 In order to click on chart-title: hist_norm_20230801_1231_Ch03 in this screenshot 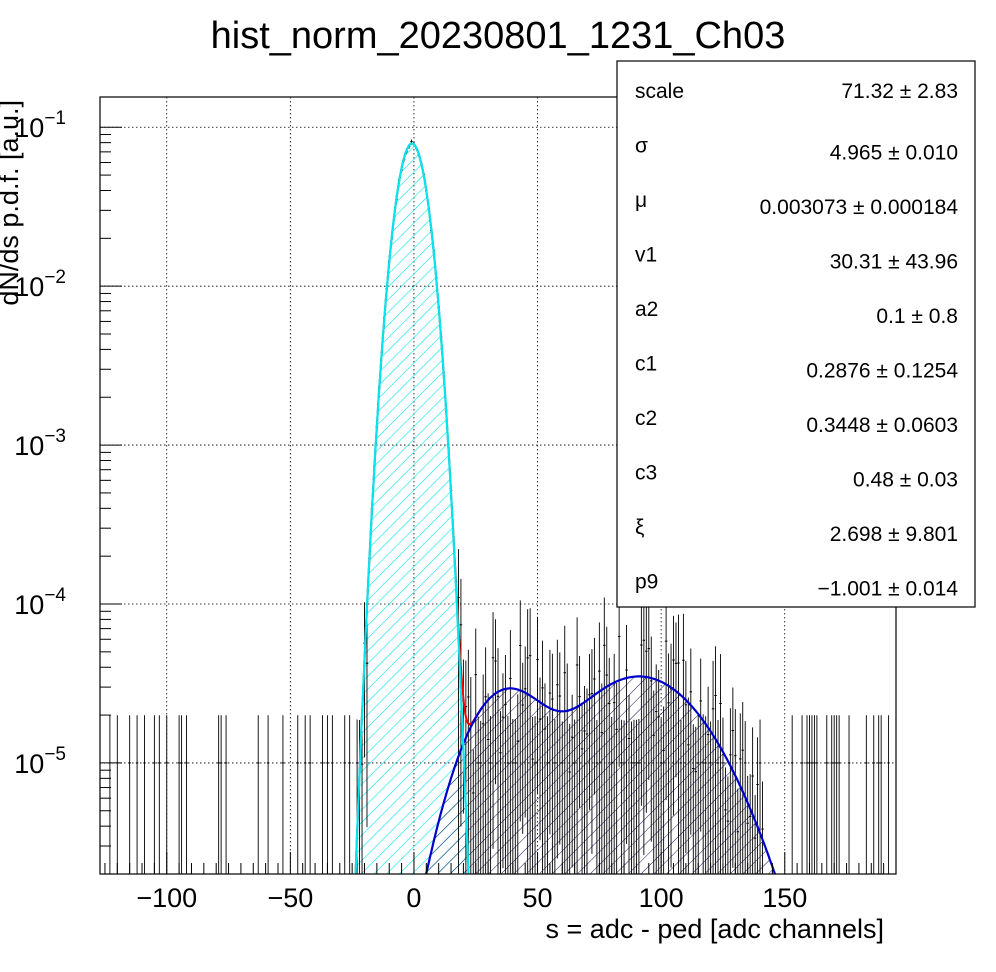, I will do `click(498, 36)`.